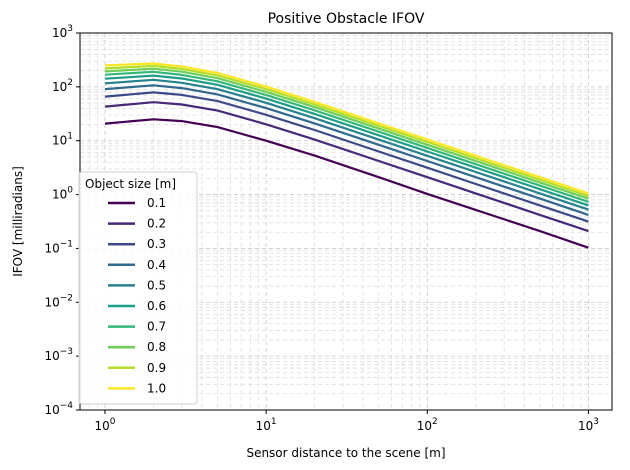 The image size is (630, 470). What do you see at coordinates (18, 221) in the screenshot?
I see `y-axis-label: IFOV [milliradians]` at bounding box center [18, 221].